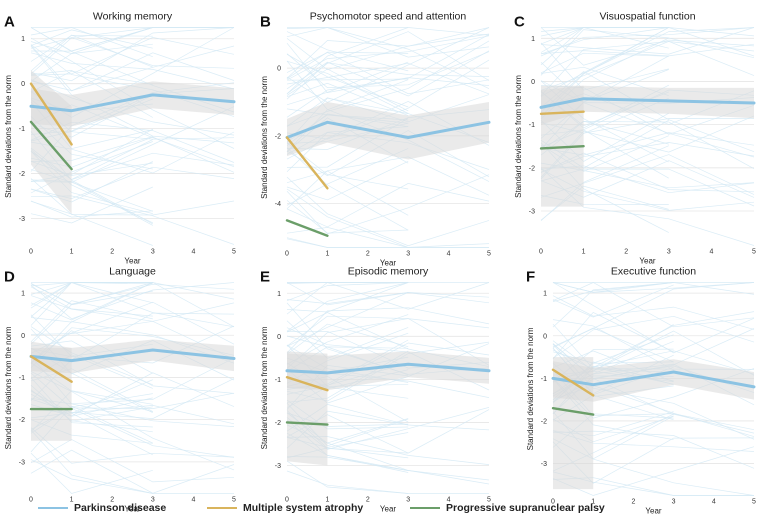  I want to click on panel-title: Executive function, so click(653, 272).